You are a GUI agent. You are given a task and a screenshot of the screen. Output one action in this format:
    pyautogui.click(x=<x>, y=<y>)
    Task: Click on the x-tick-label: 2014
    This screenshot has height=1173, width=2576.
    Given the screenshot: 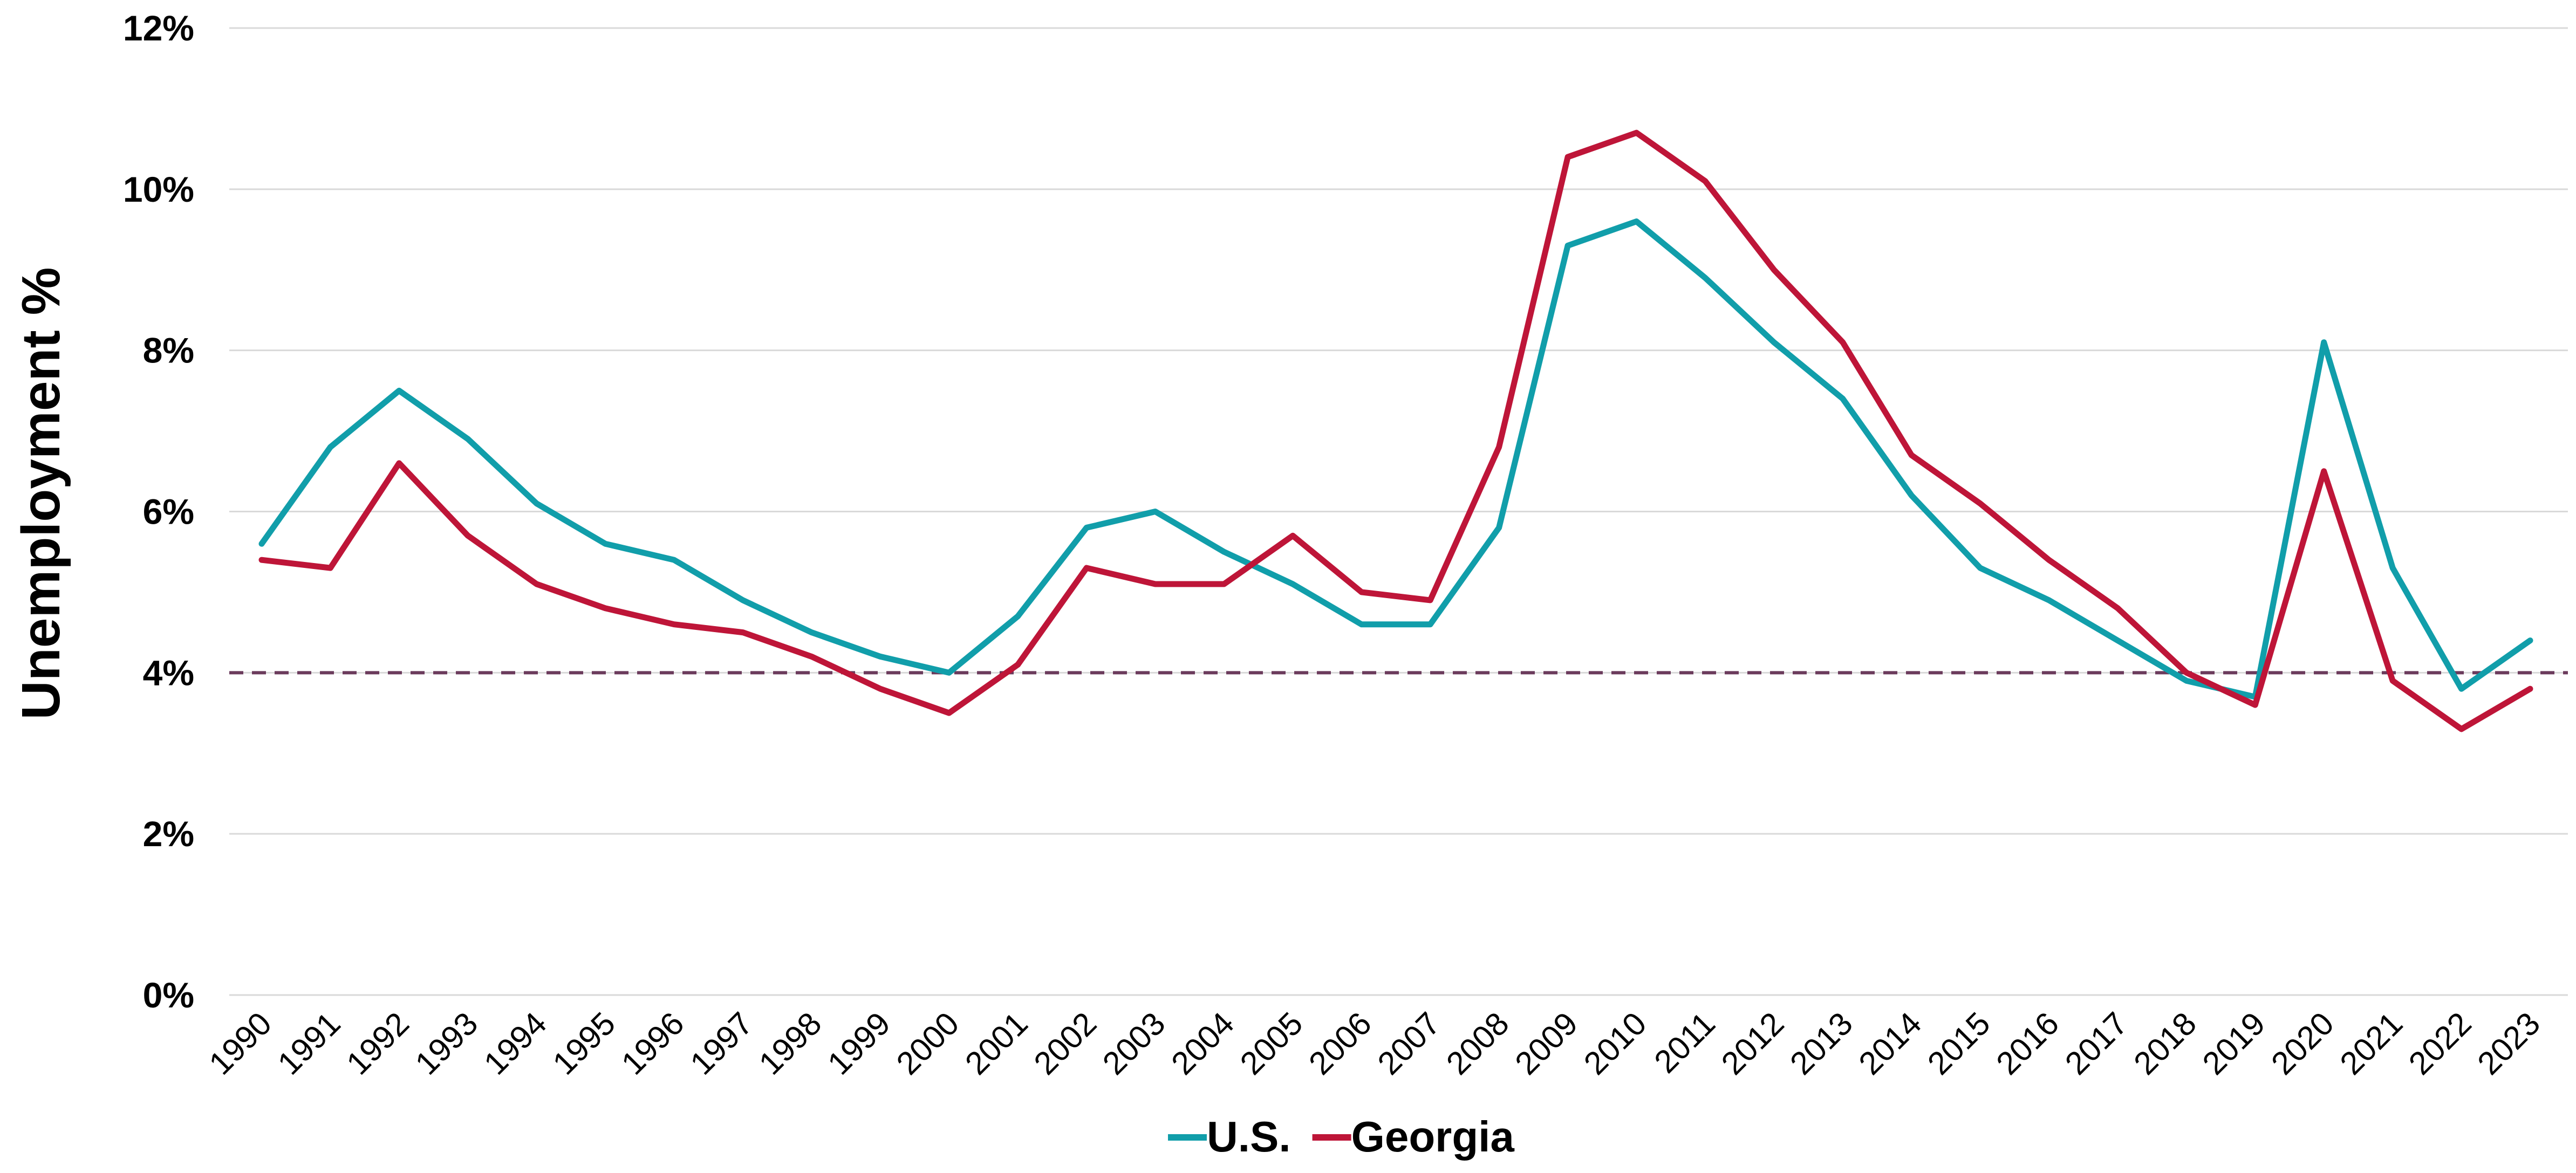 What is the action you would take?
    pyautogui.click(x=1890, y=1043)
    